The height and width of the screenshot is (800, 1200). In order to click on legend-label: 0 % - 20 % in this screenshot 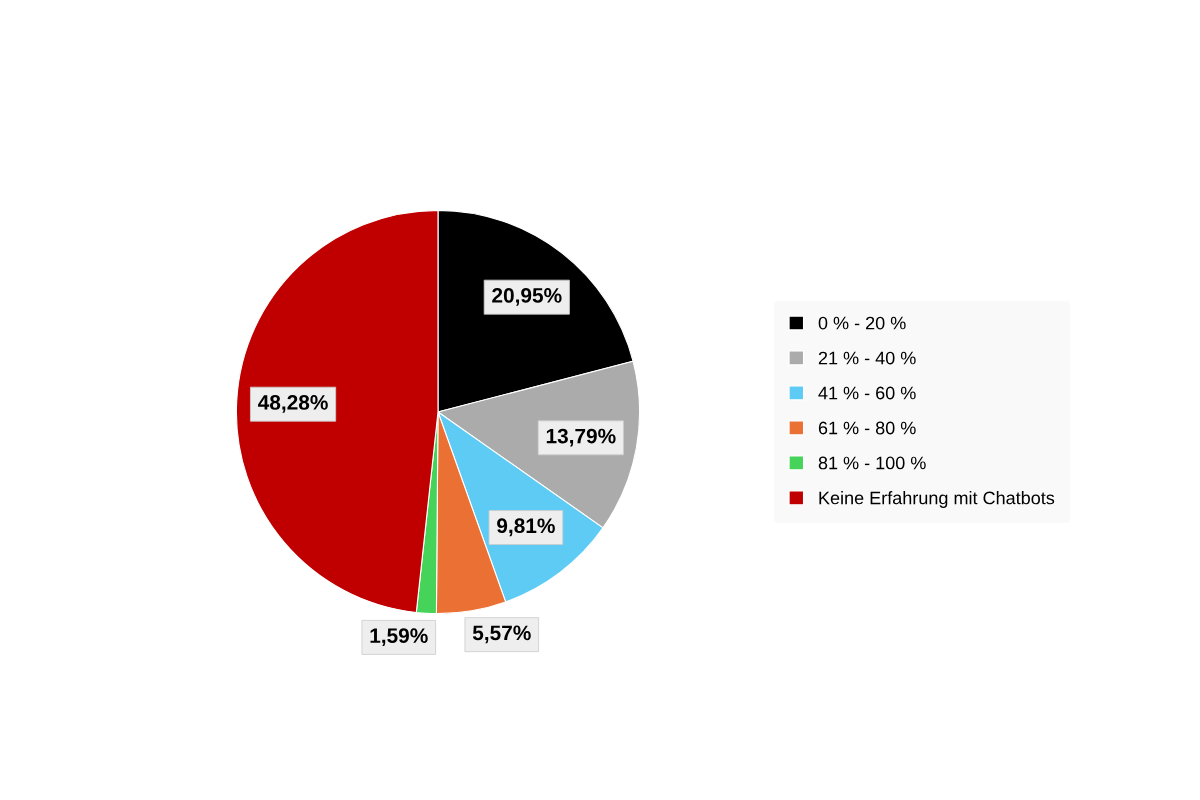, I will do `click(862, 323)`.